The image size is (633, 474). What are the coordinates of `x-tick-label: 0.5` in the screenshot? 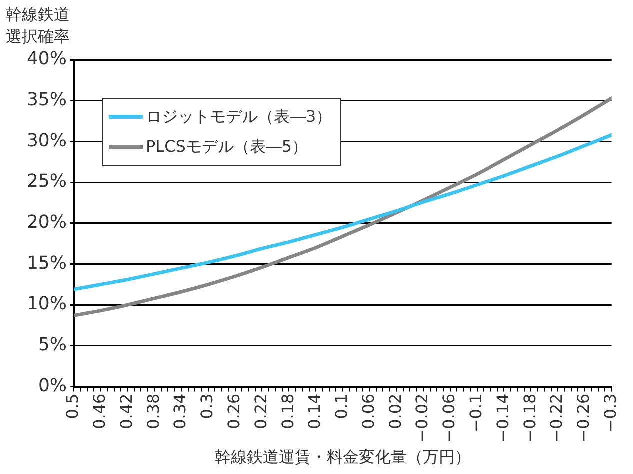 It's located at (72, 407).